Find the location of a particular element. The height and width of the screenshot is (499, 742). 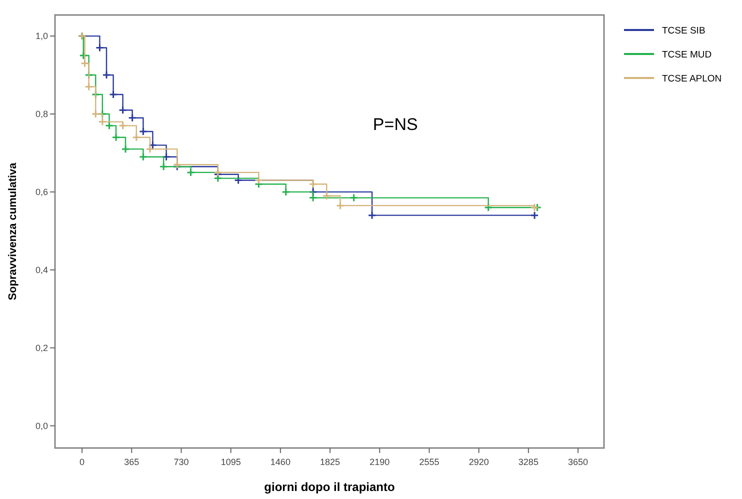

legend-label: TCSE MUD is located at coordinates (687, 55).